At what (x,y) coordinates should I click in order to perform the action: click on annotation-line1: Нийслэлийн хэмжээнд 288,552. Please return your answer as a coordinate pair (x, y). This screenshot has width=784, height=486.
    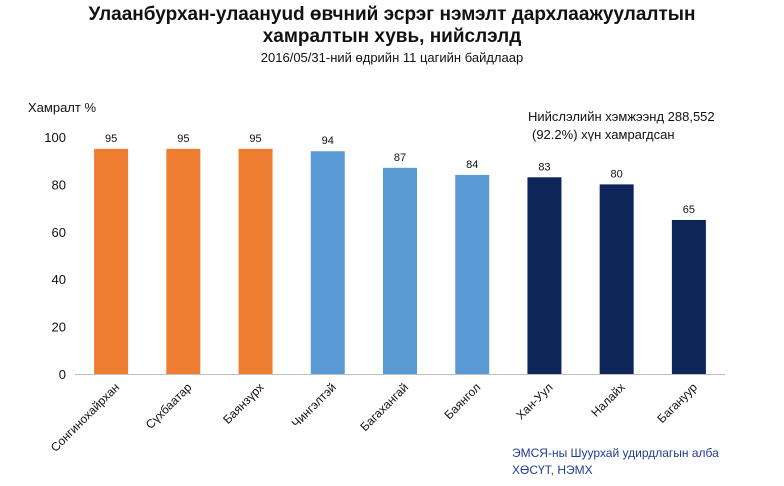
    Looking at the image, I should click on (621, 116).